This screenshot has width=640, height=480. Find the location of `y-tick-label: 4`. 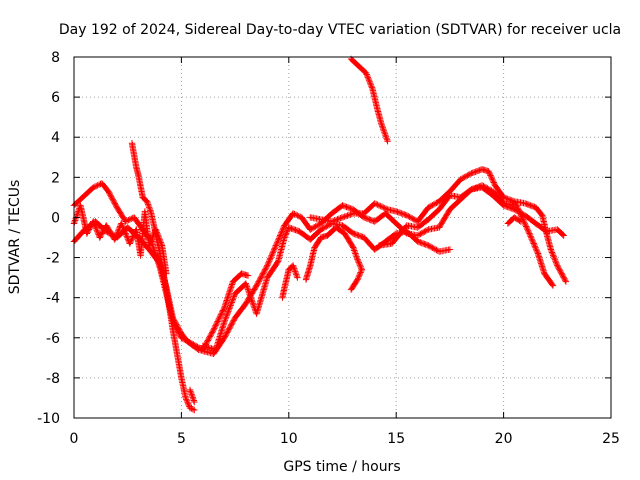

y-tick-label: 4 is located at coordinates (55, 138).